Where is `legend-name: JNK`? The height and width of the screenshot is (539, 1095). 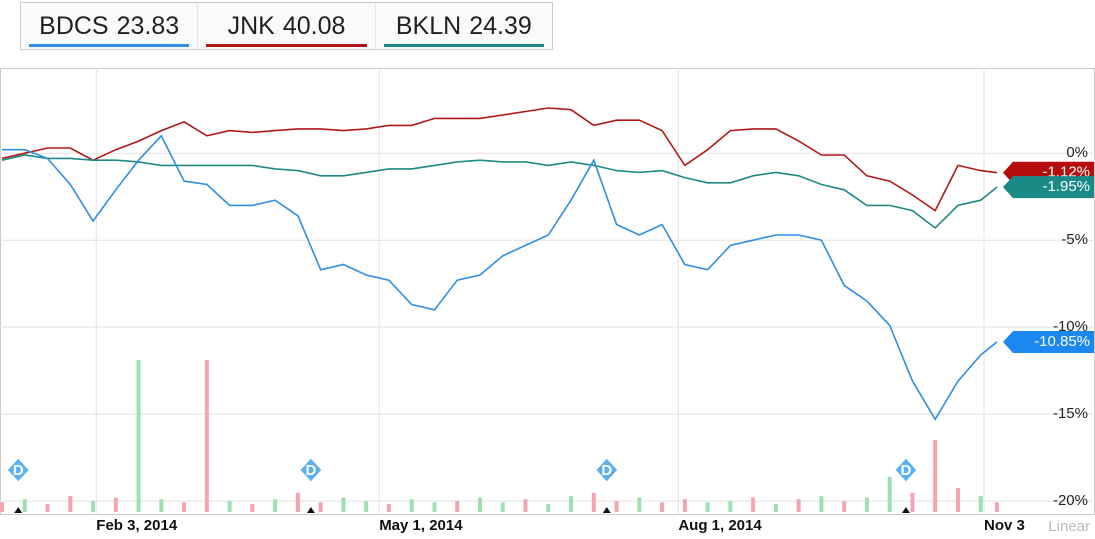 legend-name: JNK is located at coordinates (251, 25).